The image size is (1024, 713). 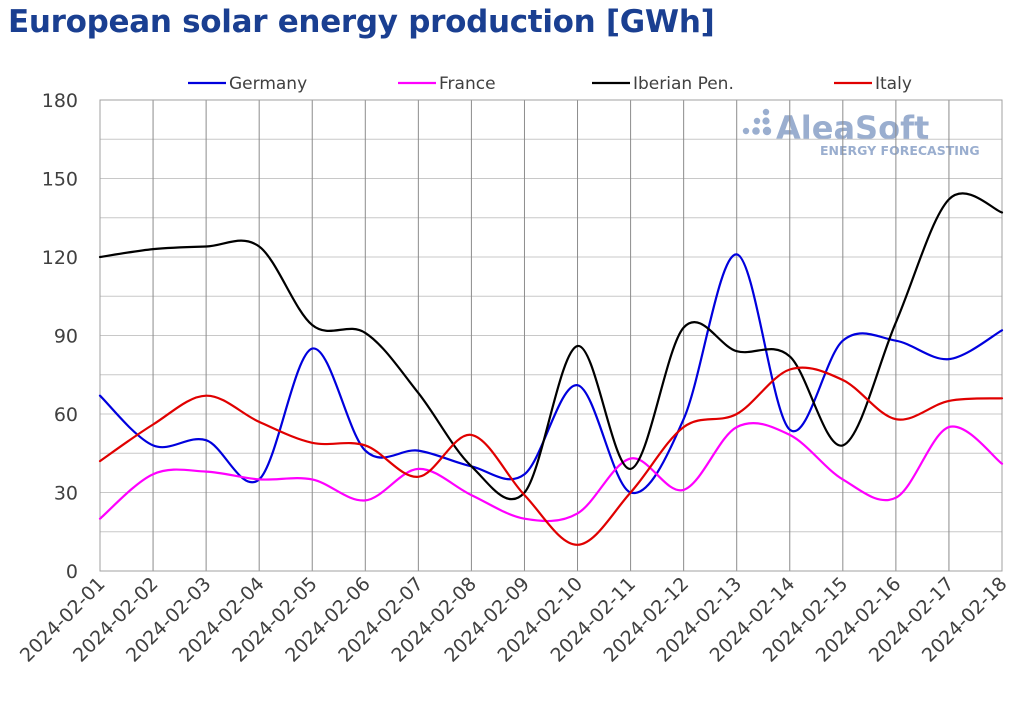 I want to click on logo-dots-icon, so click(x=757, y=122).